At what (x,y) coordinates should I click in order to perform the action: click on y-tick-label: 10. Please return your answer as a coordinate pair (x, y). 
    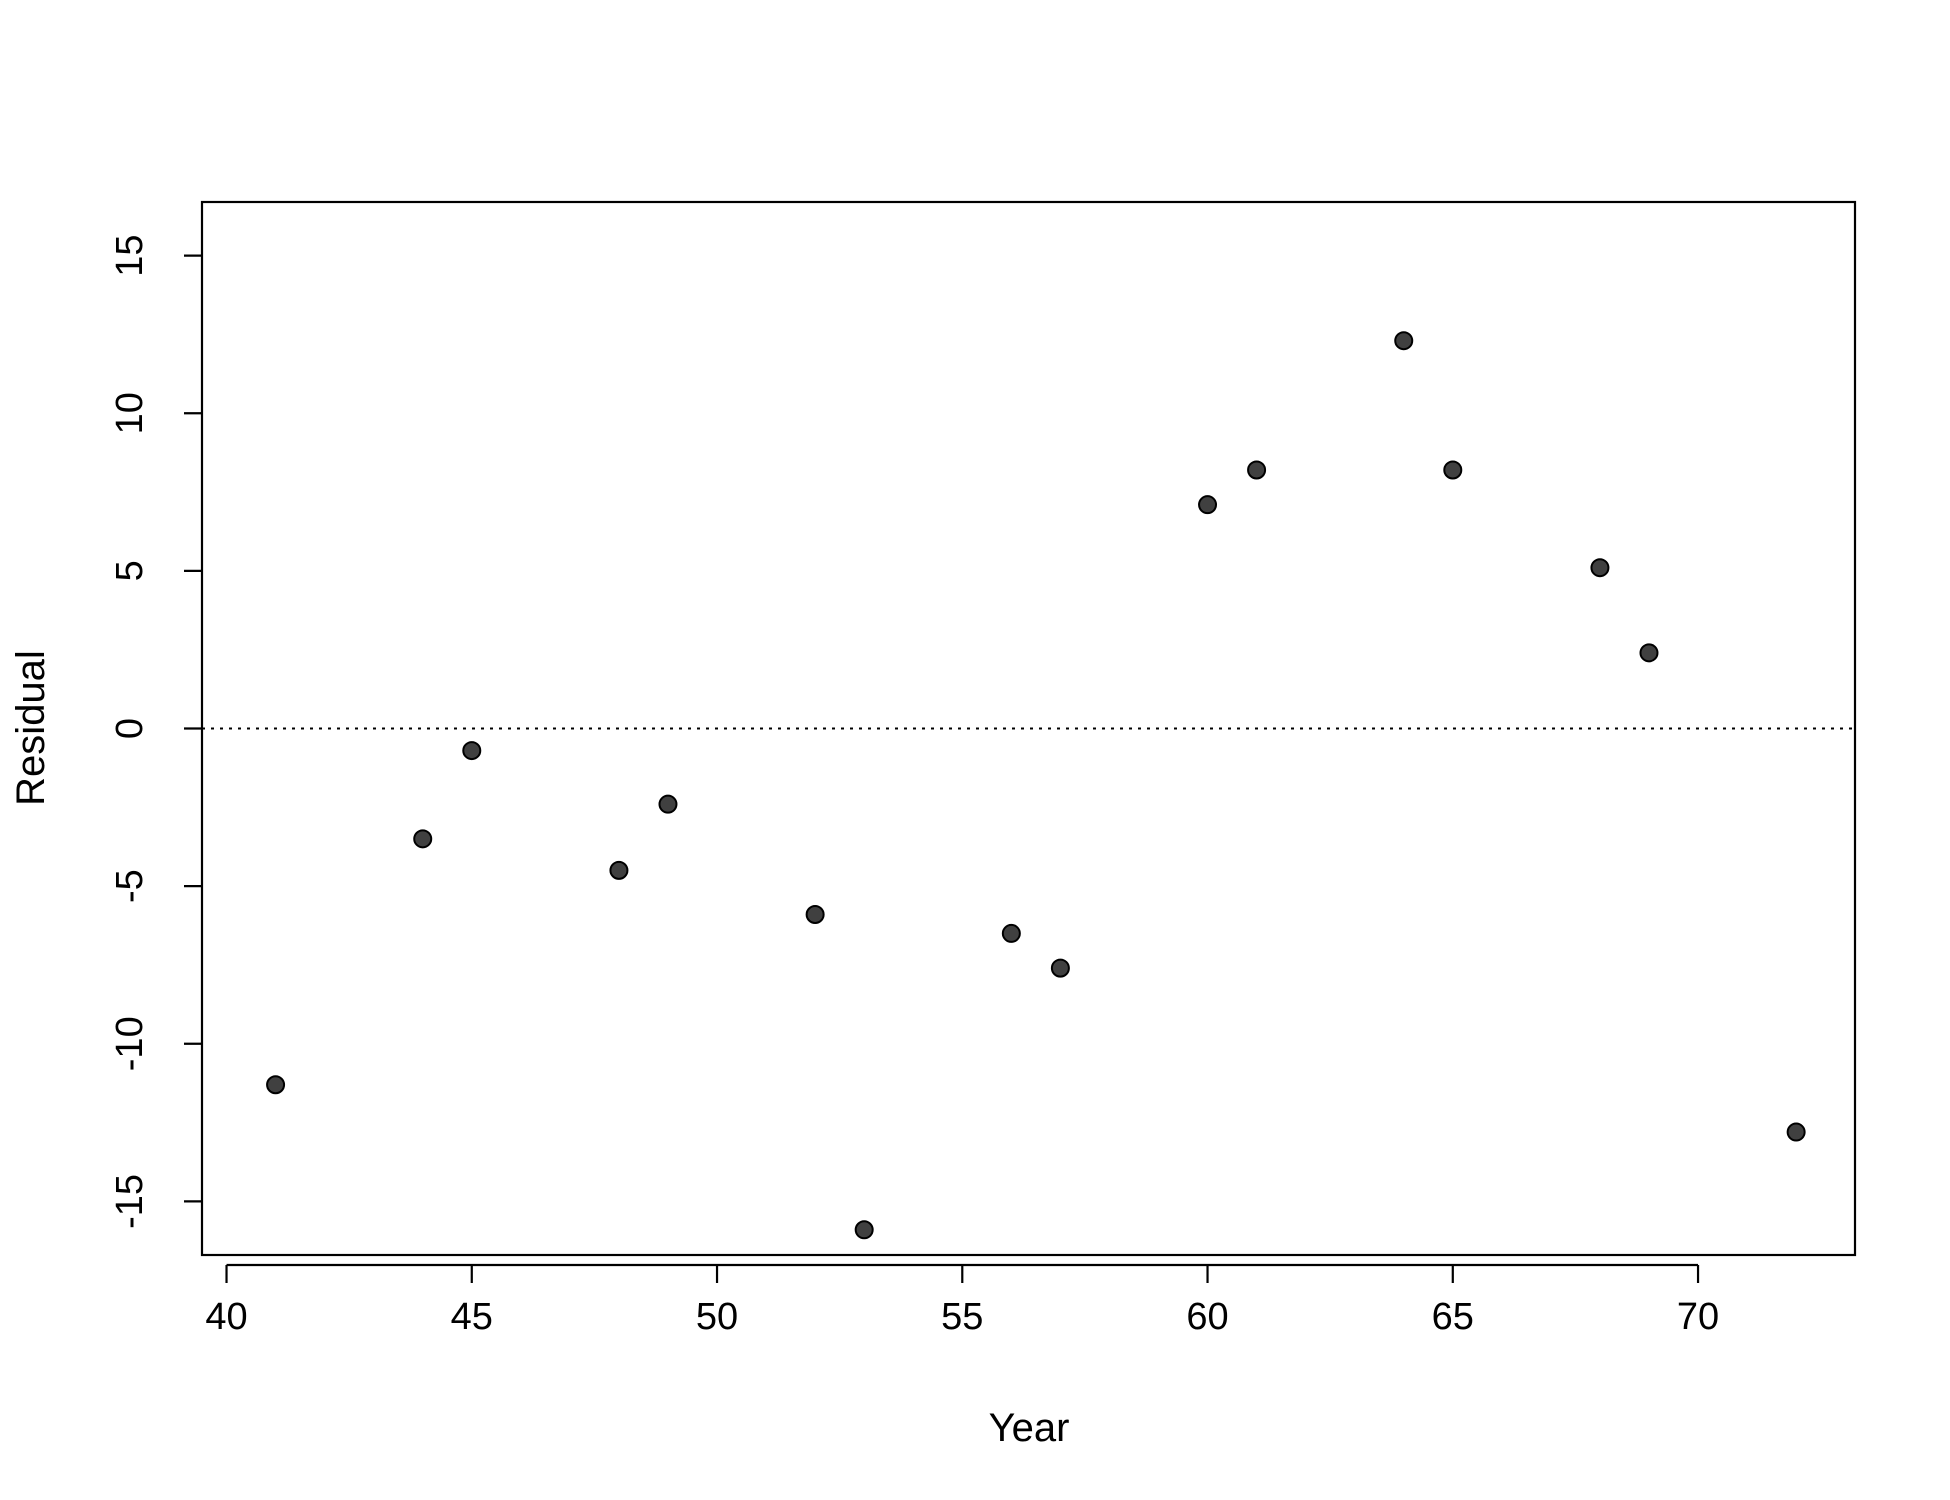
    Looking at the image, I should click on (130, 413).